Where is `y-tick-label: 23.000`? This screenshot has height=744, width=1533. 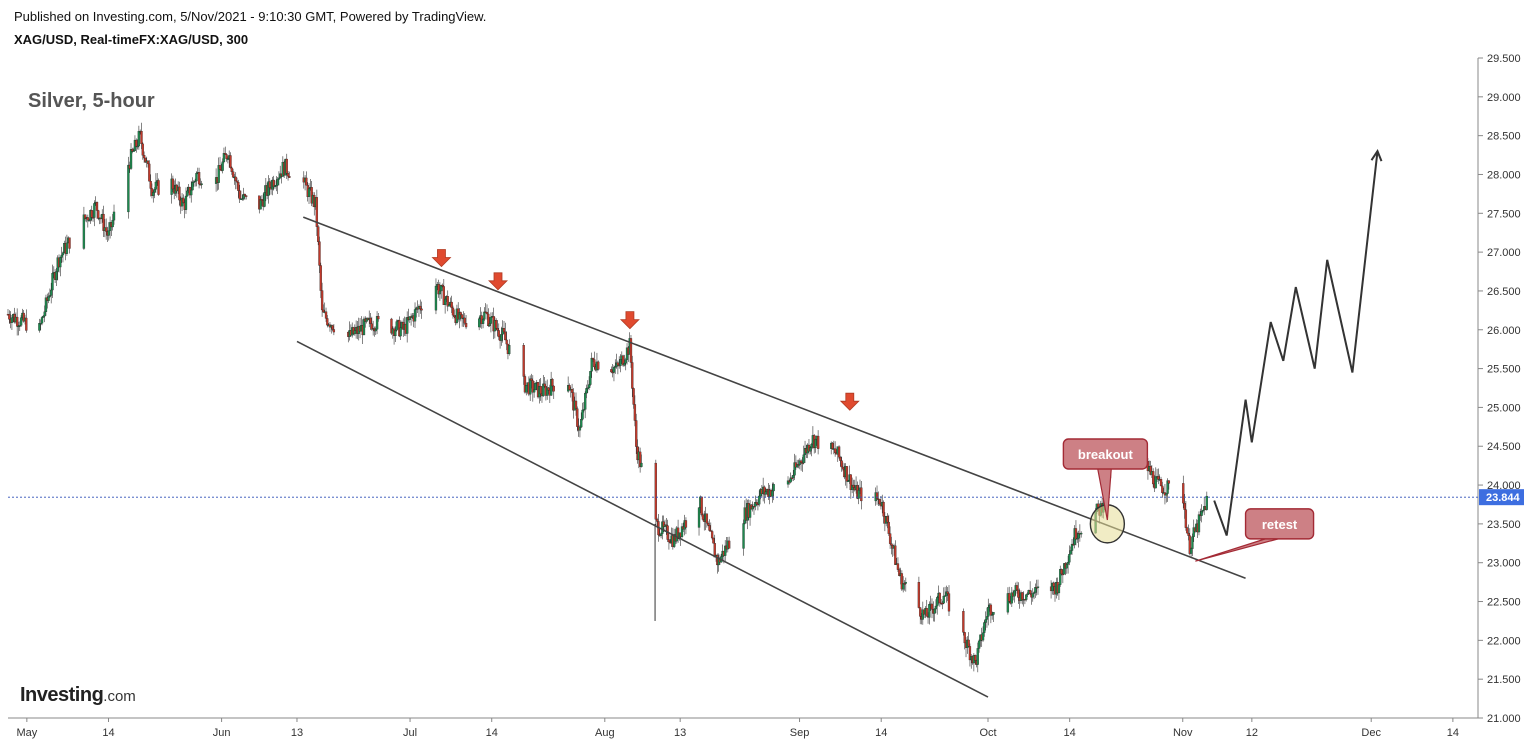 y-tick-label: 23.000 is located at coordinates (1504, 564).